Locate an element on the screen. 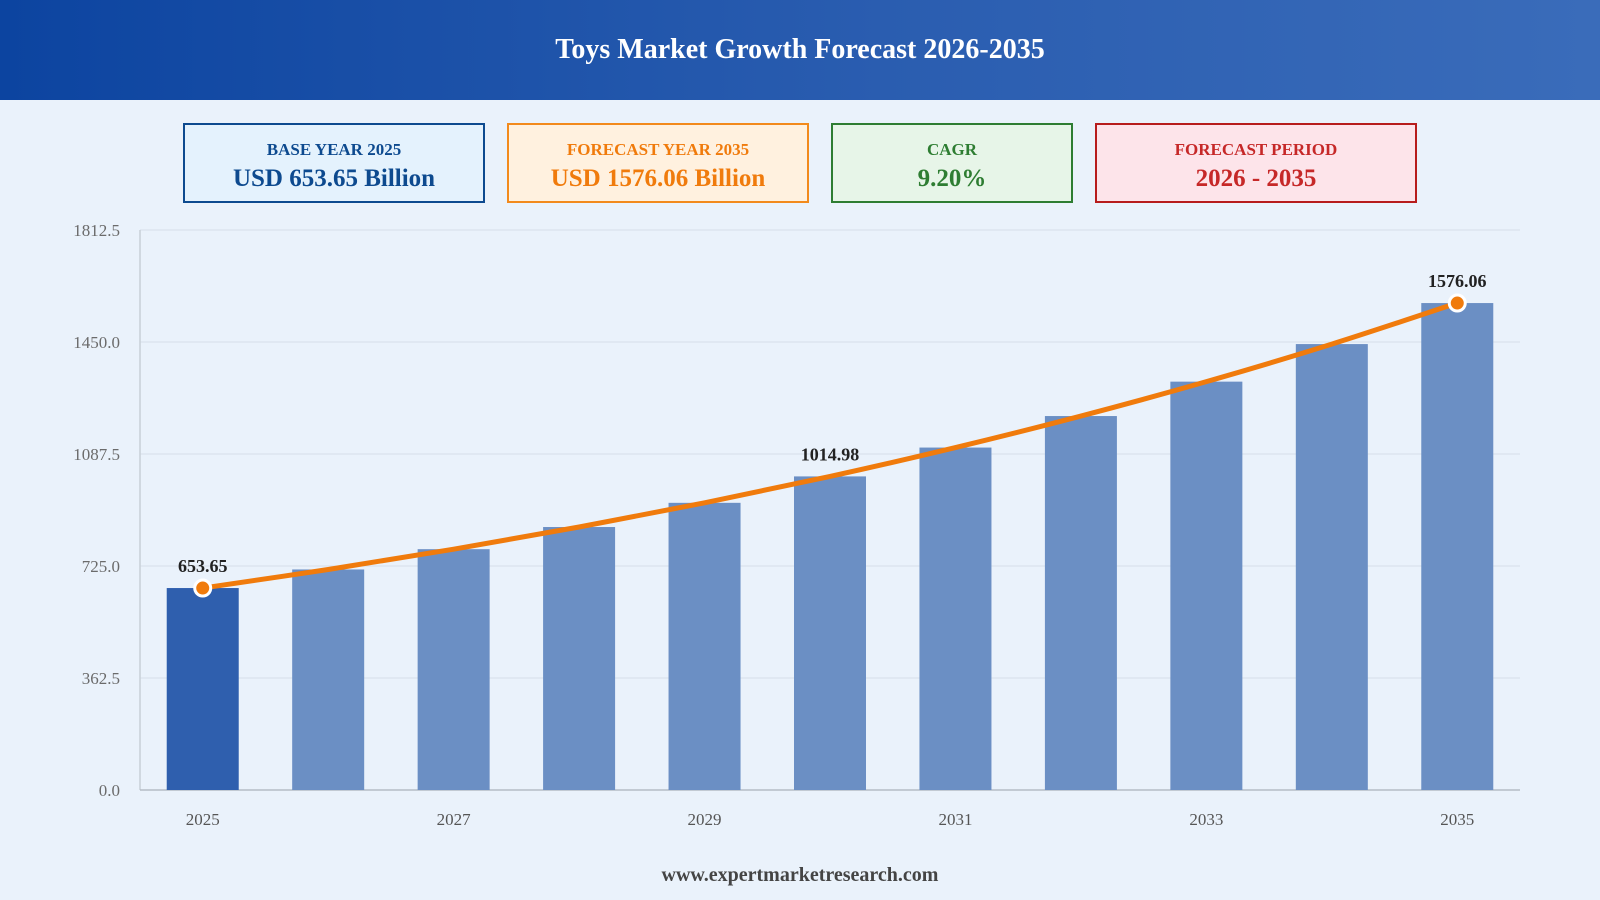 This screenshot has width=1600, height=900. header-banner: Toys Market Growth Forecast 2026-2035 is located at coordinates (800, 50).